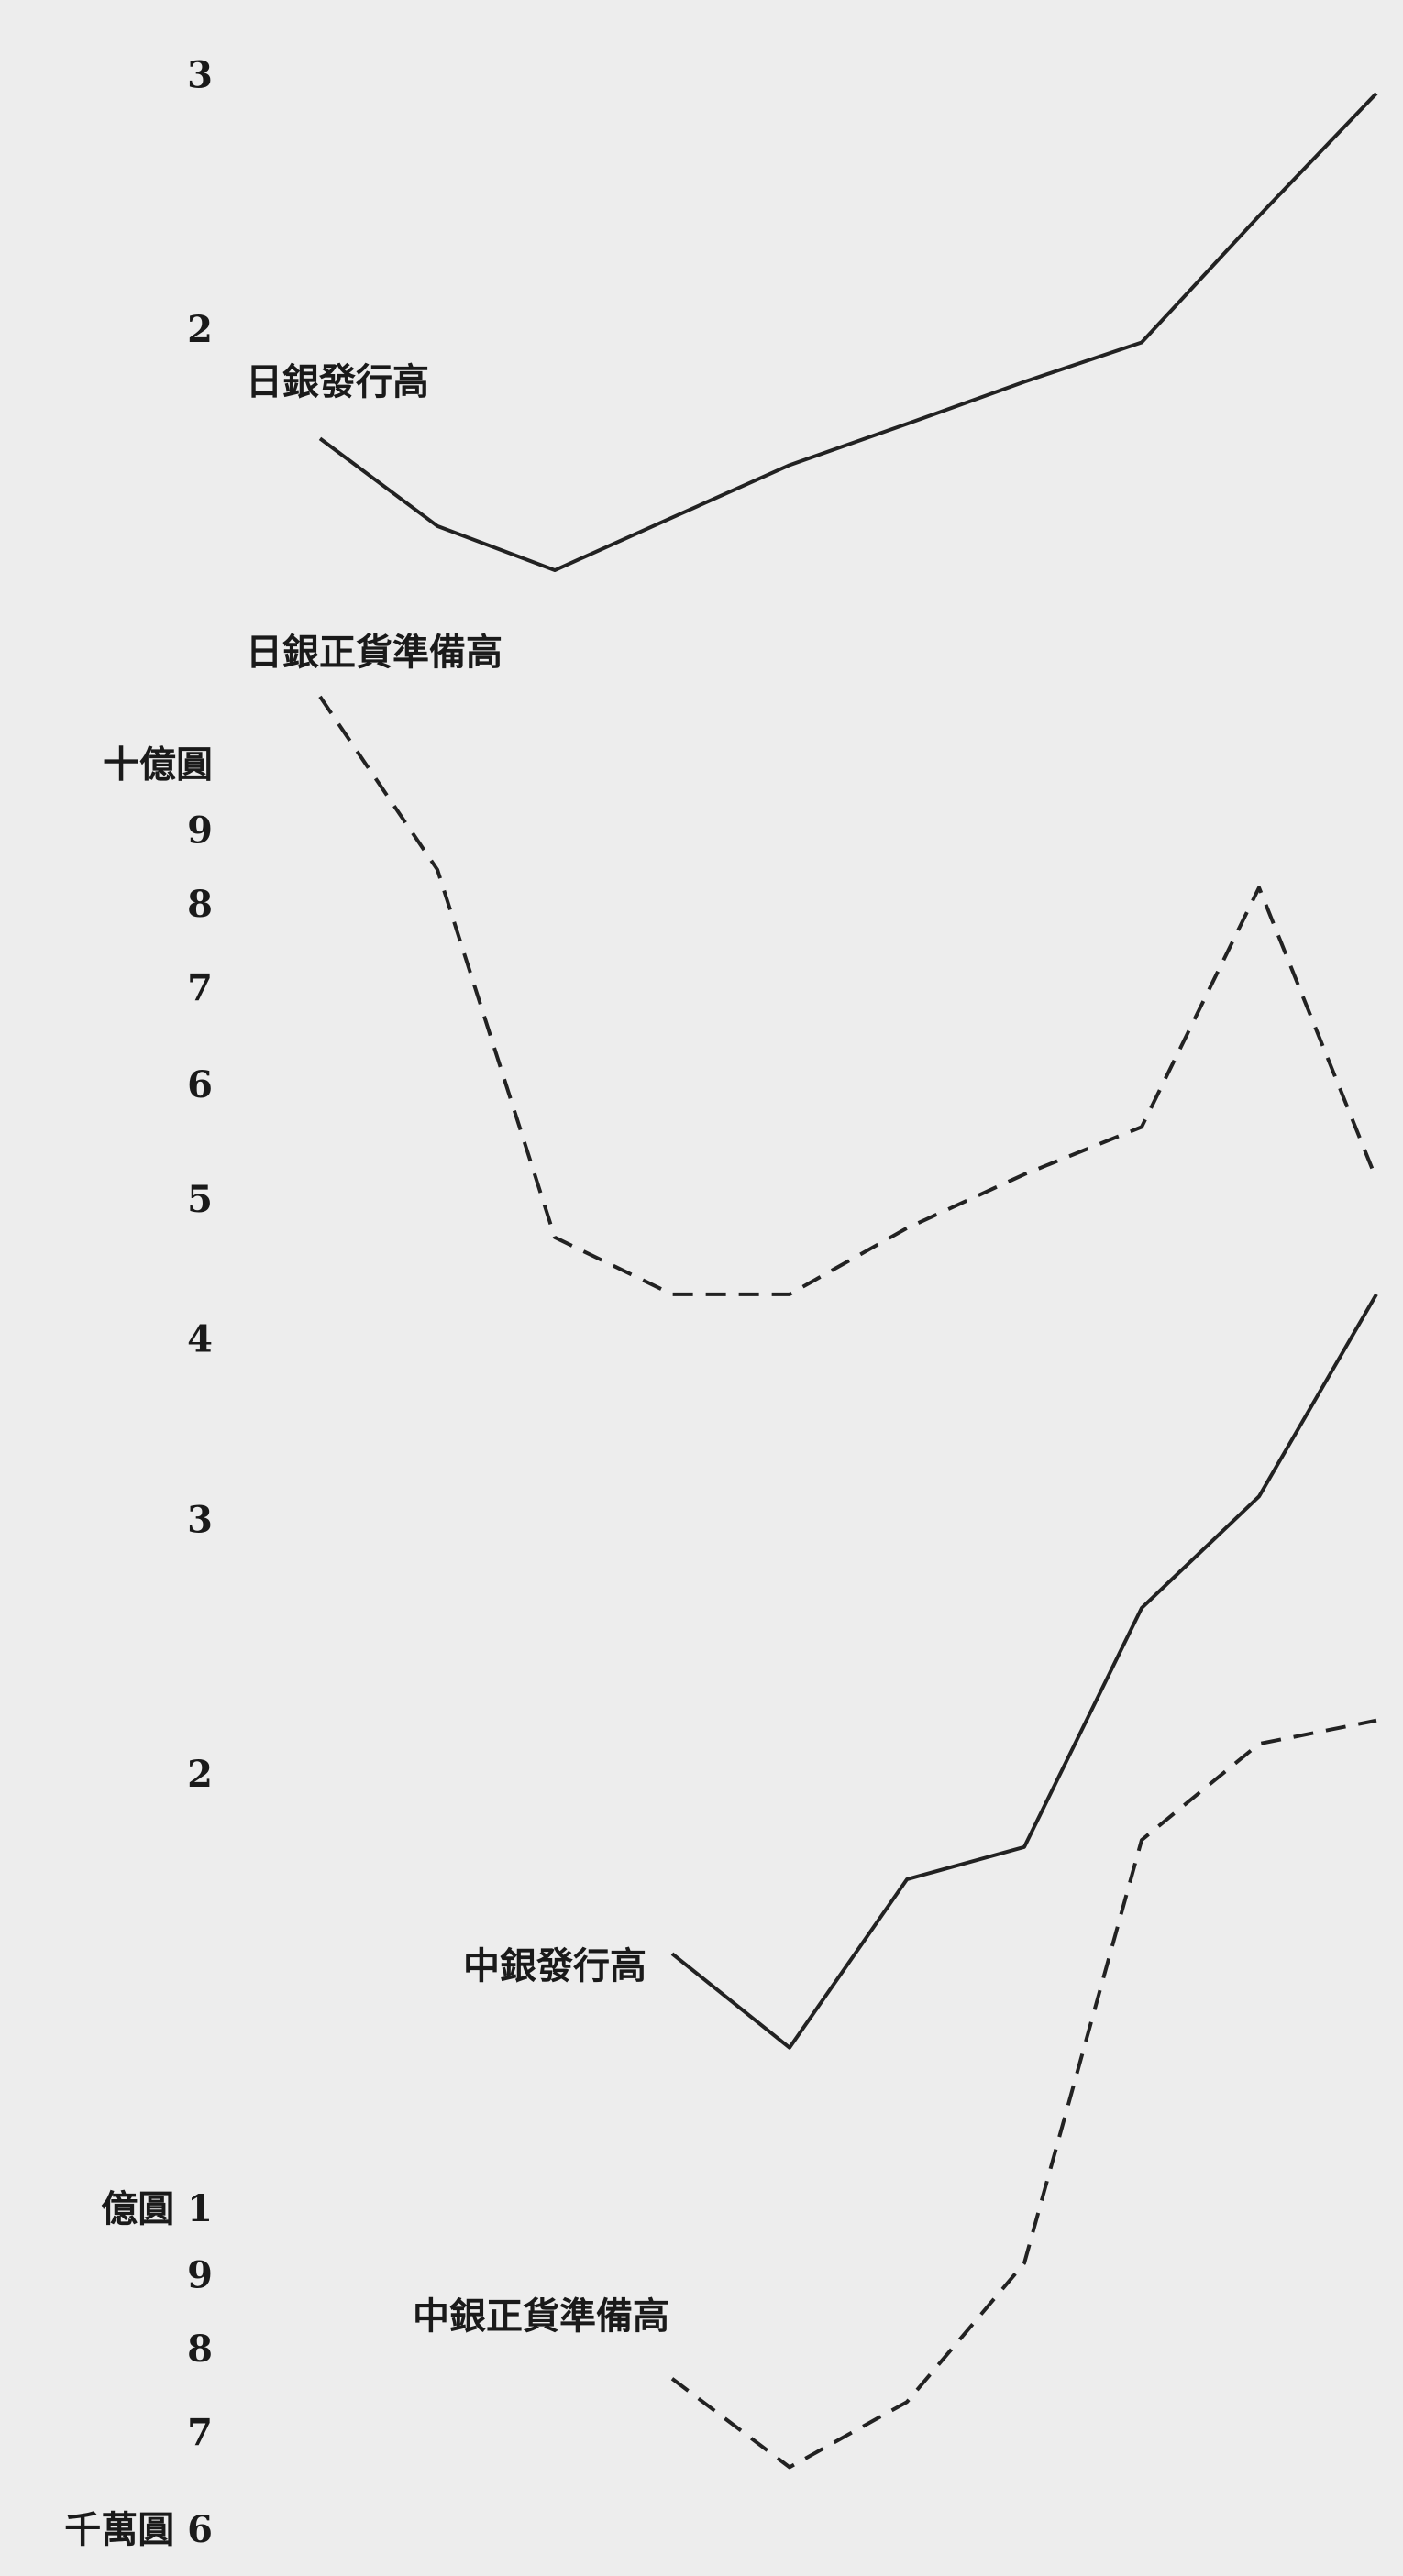 Image resolution: width=1403 pixels, height=2576 pixels. What do you see at coordinates (157, 2208) in the screenshot?
I see `y-tick-label: 億圓 1` at bounding box center [157, 2208].